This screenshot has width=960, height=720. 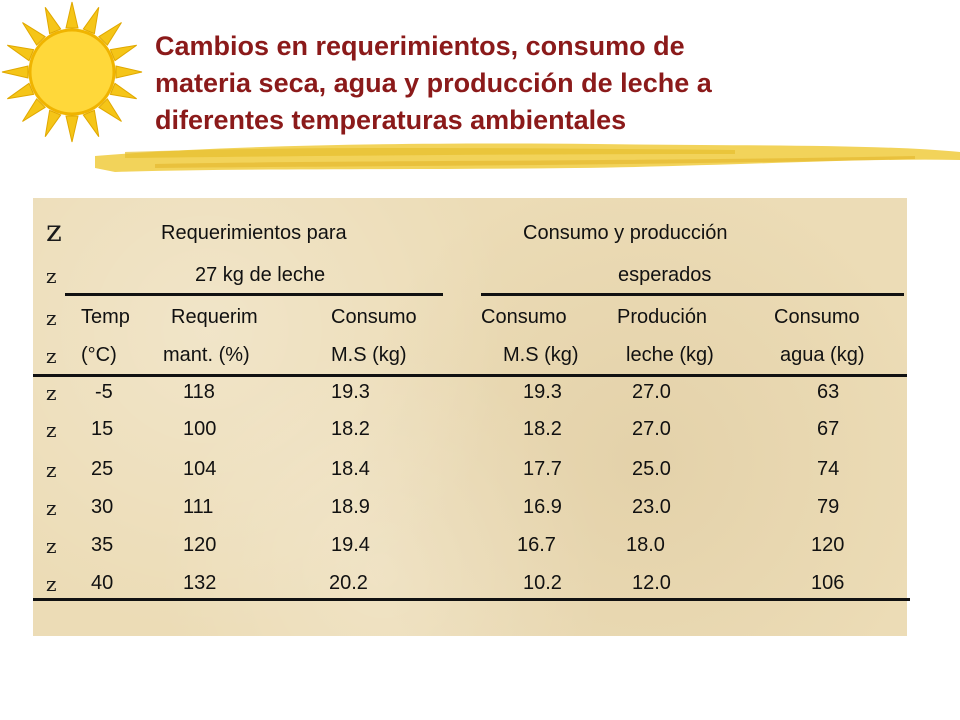 What do you see at coordinates (200, 583) in the screenshot?
I see `table-cell: 132` at bounding box center [200, 583].